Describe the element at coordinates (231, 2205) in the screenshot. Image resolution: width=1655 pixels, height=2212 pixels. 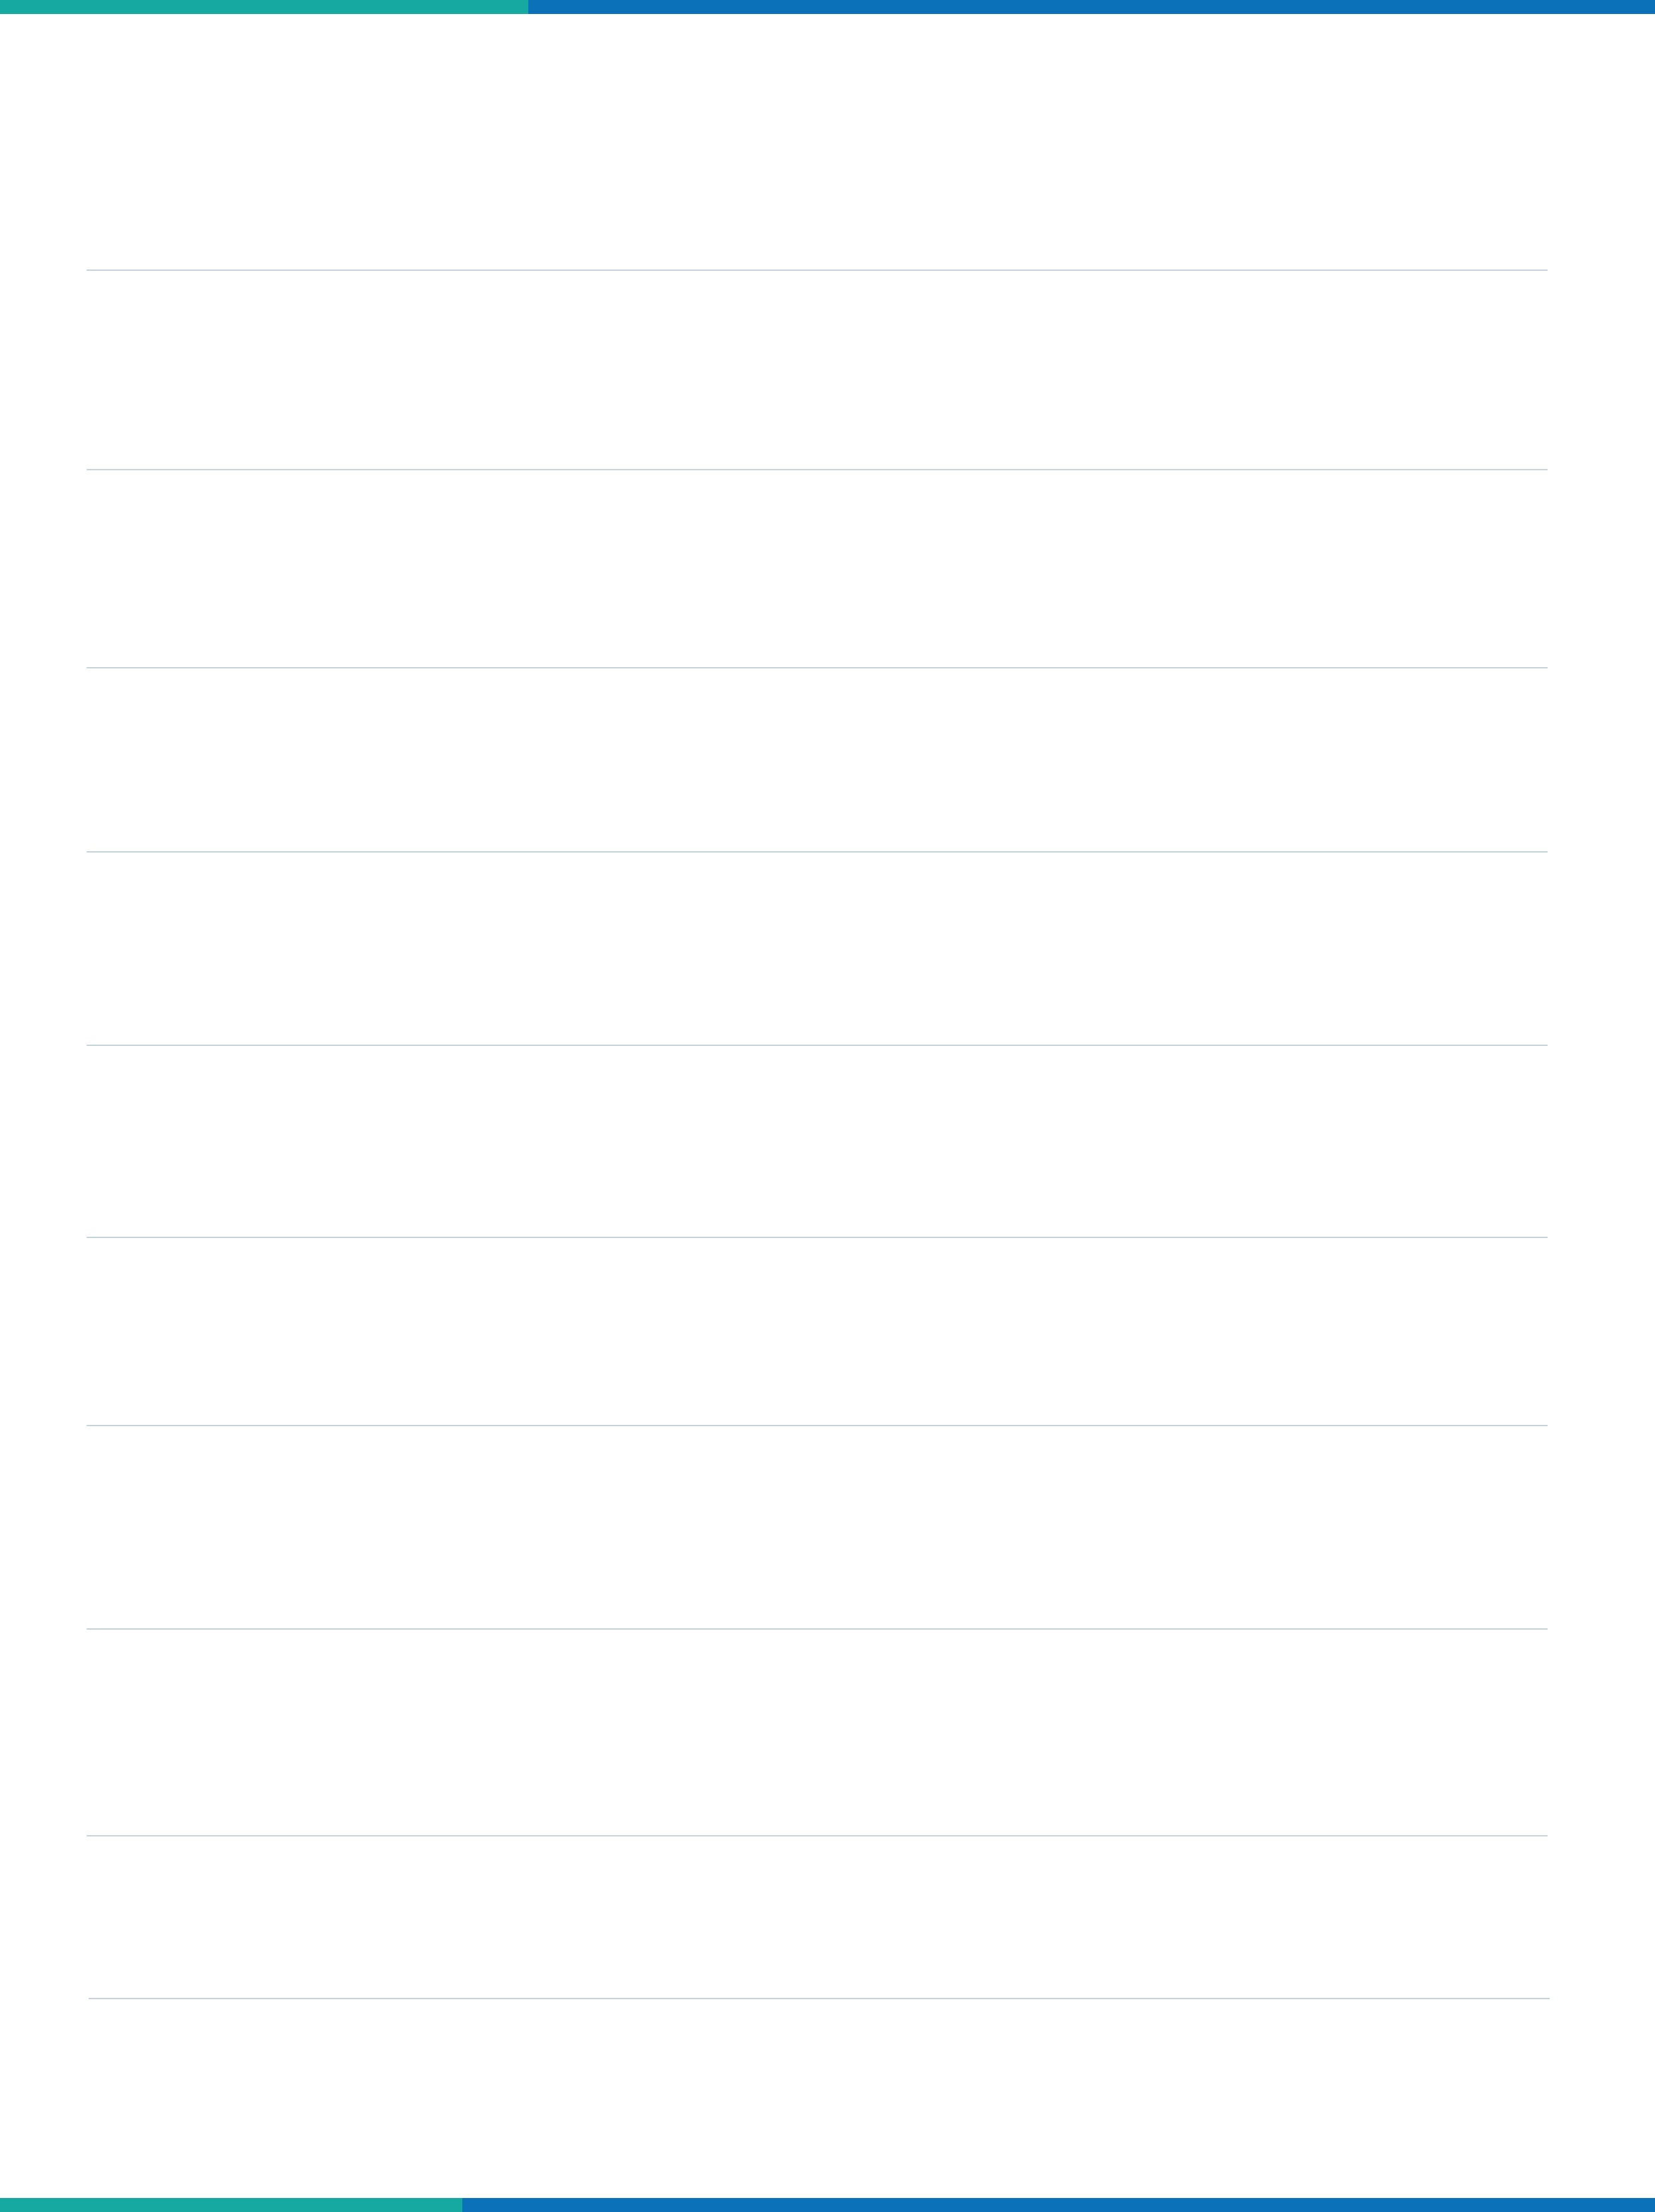
I see `bottom-accent-teal-segment` at that location.